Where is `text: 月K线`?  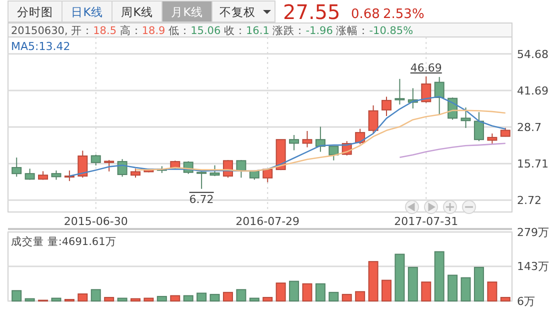 text: 月K线 is located at coordinates (187, 12).